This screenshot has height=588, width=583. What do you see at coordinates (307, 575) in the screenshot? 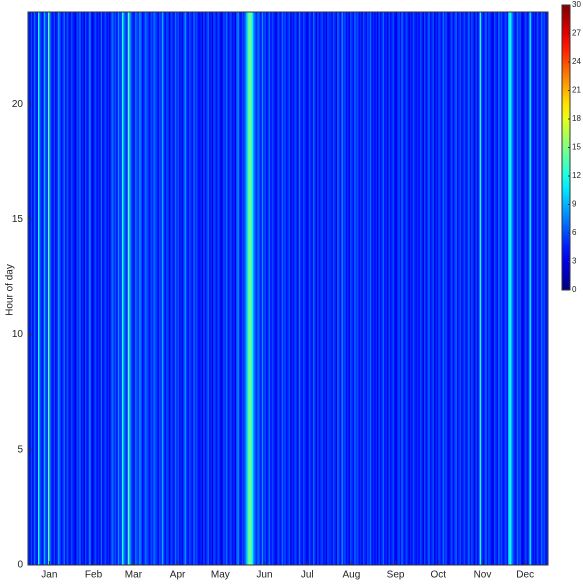
I see `x-tick-label: Jul` at bounding box center [307, 575].